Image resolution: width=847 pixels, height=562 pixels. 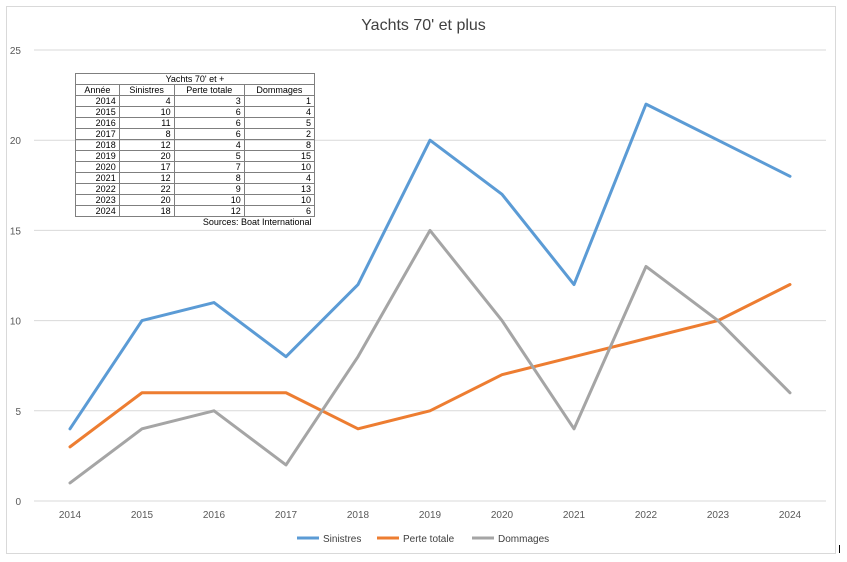 I want to click on table-header-cell: Année, so click(x=97, y=90).